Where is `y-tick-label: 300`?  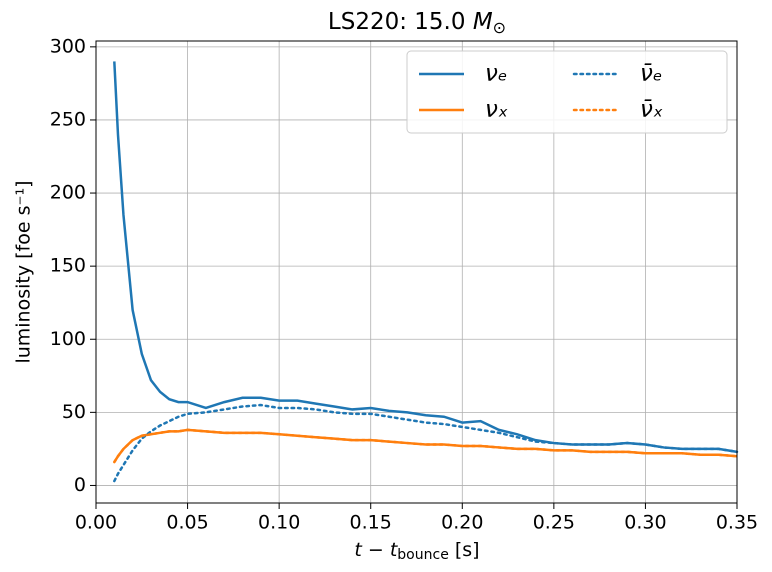 y-tick-label: 300 is located at coordinates (68, 46).